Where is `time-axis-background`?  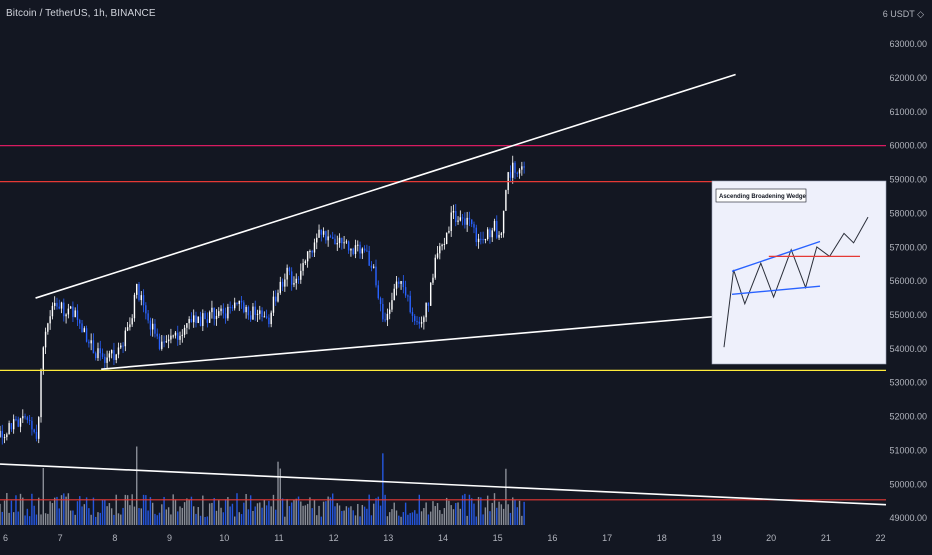 time-axis-background is located at coordinates (466, 537).